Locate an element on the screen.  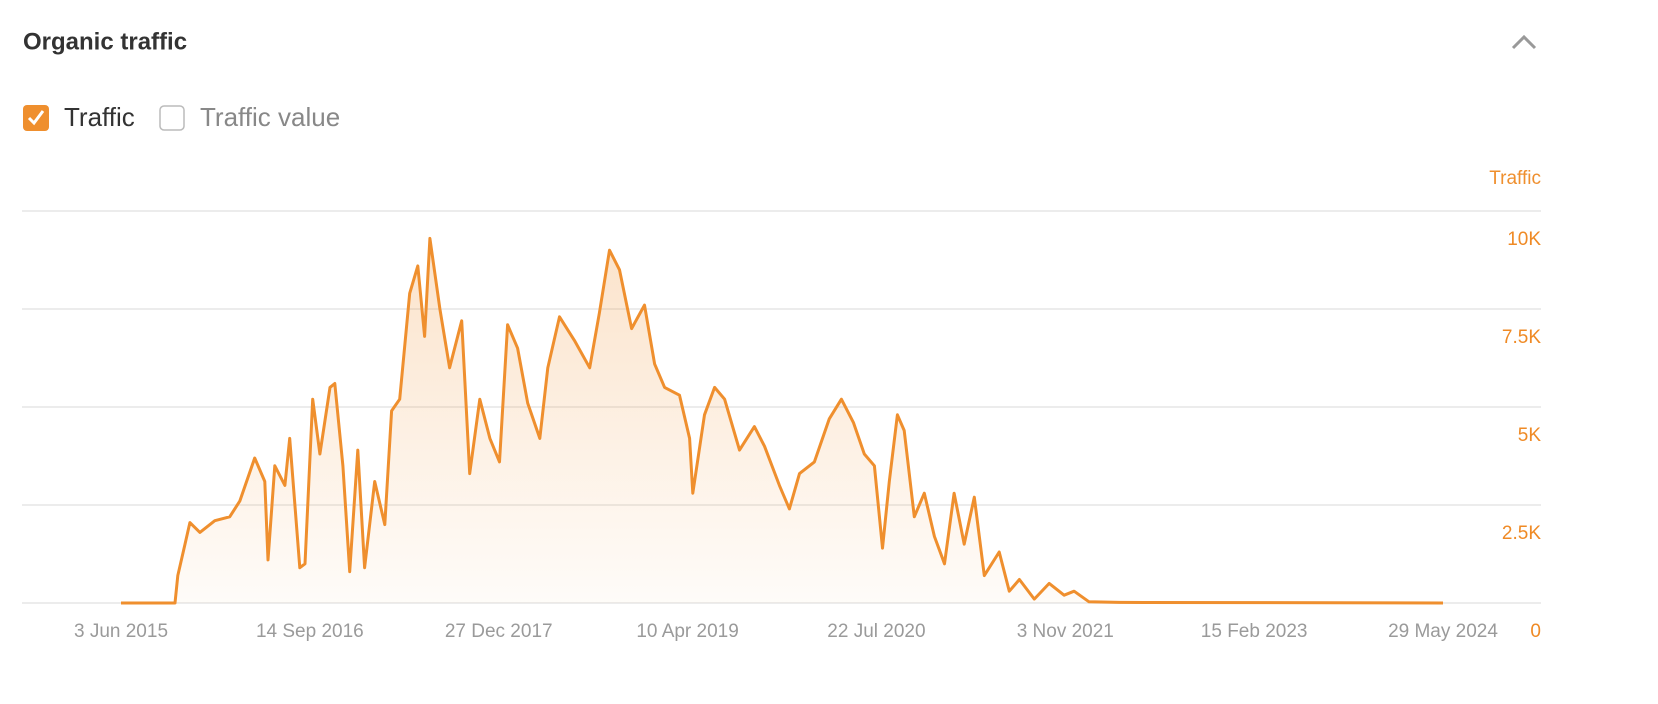
checkmark is located at coordinates (36, 118).